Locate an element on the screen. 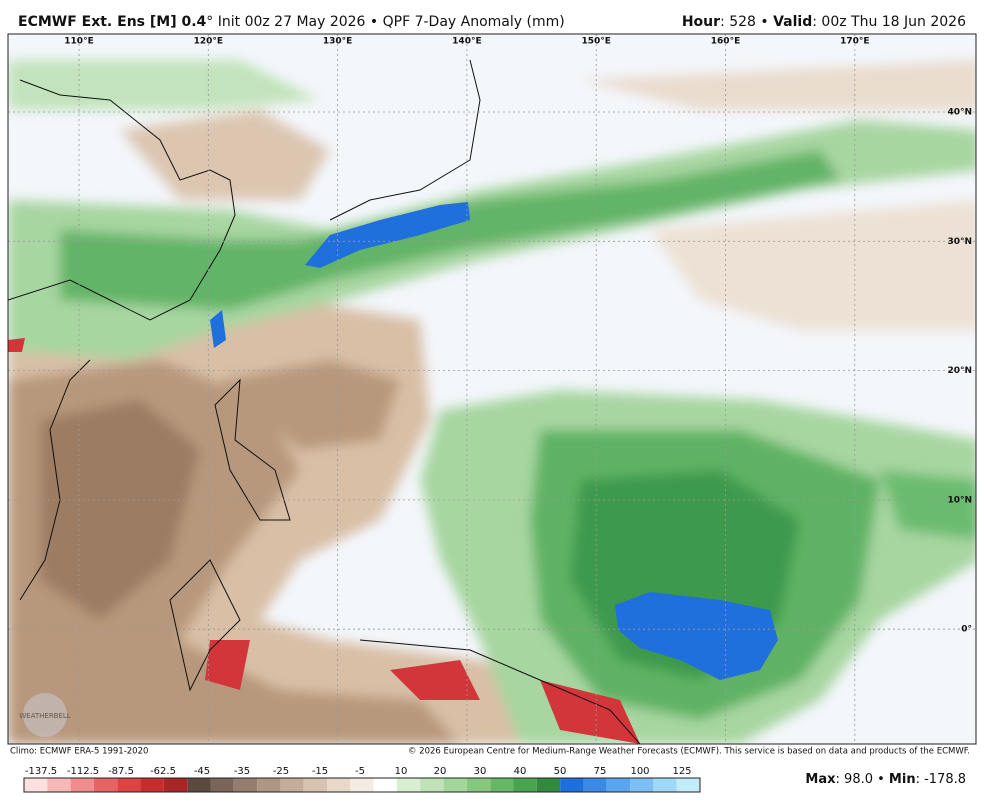  lat-label: 40°N is located at coordinates (959, 113).